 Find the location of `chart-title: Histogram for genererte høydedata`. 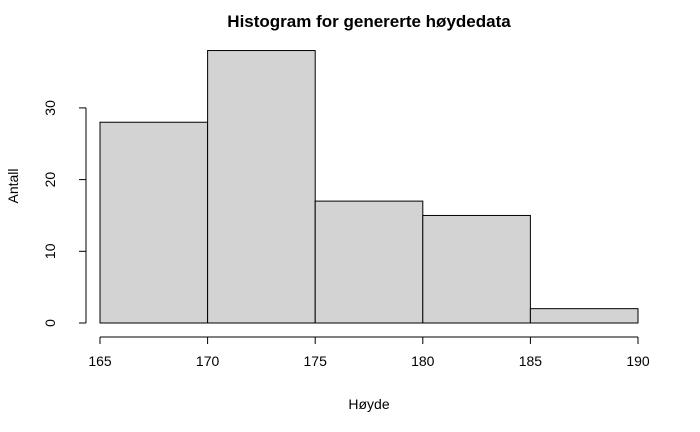

chart-title: Histogram for genererte høydedata is located at coordinates (369, 21).